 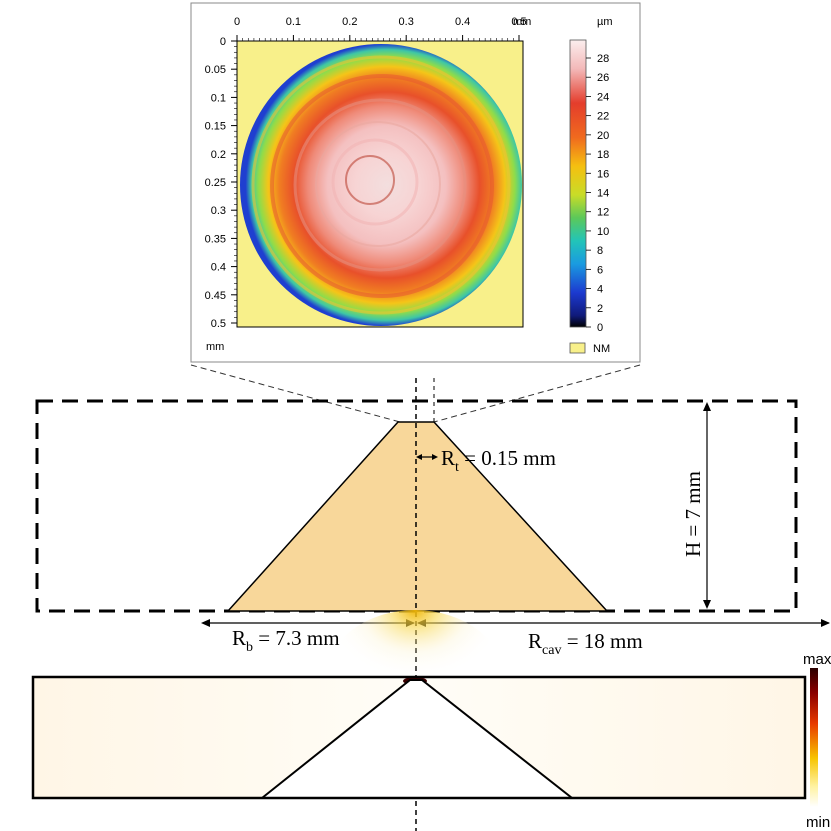 What do you see at coordinates (223, 42) in the screenshot?
I see `y-tick-label: 0` at bounding box center [223, 42].